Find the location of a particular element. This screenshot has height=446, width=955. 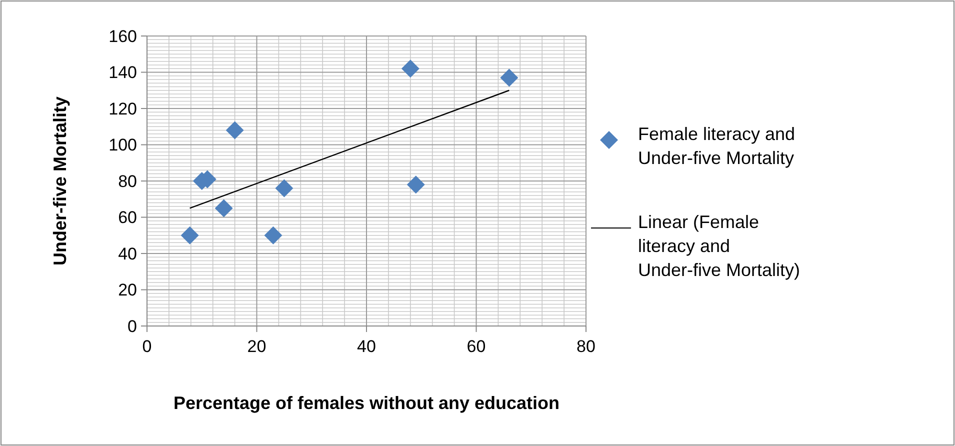

x-tick-label: 60 is located at coordinates (476, 346).